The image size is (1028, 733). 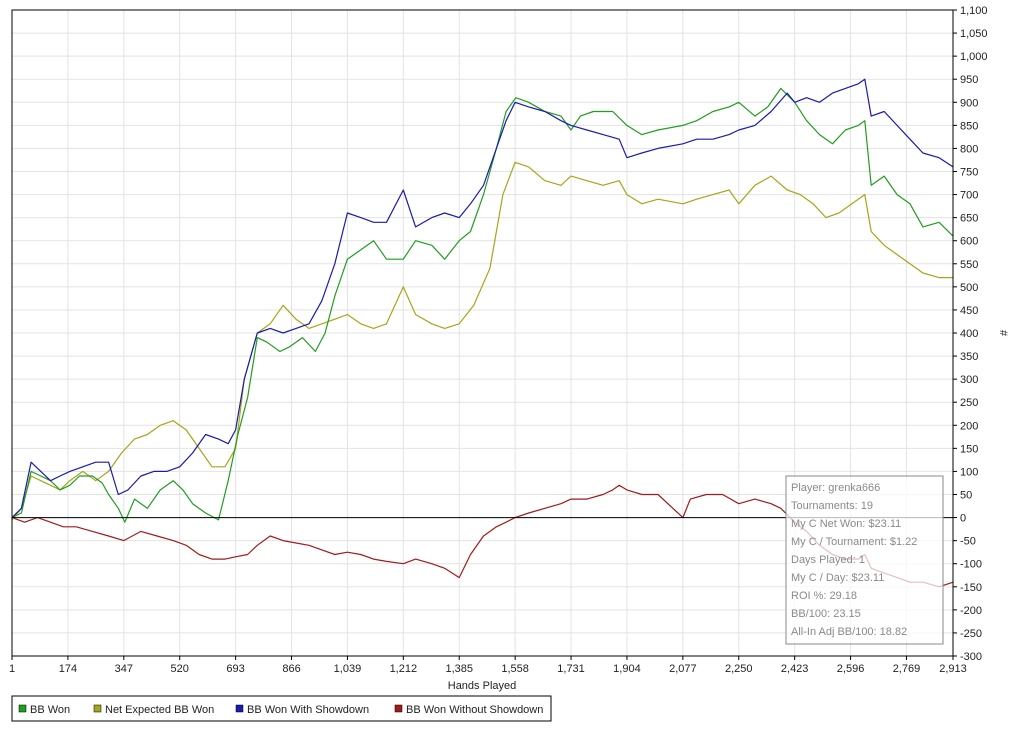 What do you see at coordinates (963, 519) in the screenshot?
I see `y-tick-label: 0` at bounding box center [963, 519].